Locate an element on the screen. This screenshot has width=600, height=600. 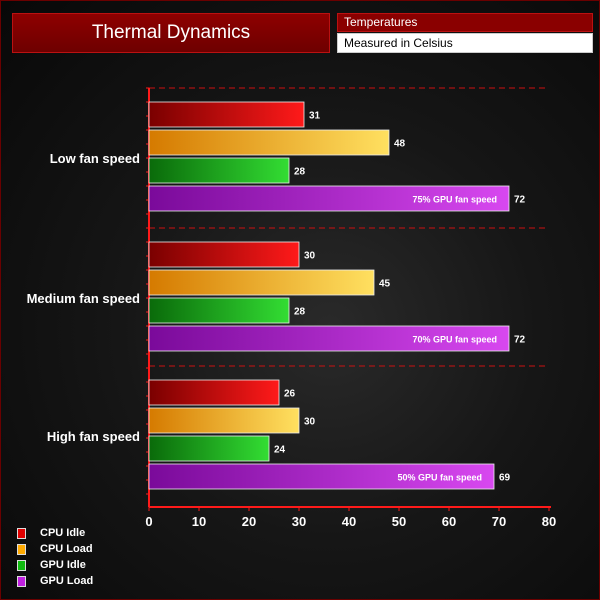
data-label-high-fan-speed-cpu-load: 30 is located at coordinates (310, 422).